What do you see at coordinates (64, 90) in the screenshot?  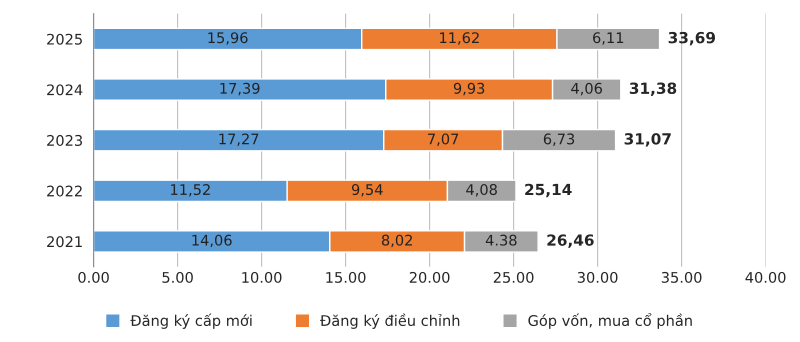 I see `y-tick-label: 2024` at bounding box center [64, 90].